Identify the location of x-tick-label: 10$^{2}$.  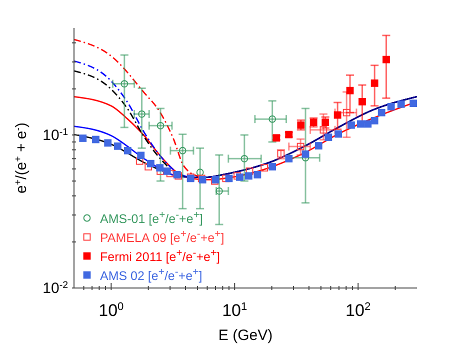
(358, 310).